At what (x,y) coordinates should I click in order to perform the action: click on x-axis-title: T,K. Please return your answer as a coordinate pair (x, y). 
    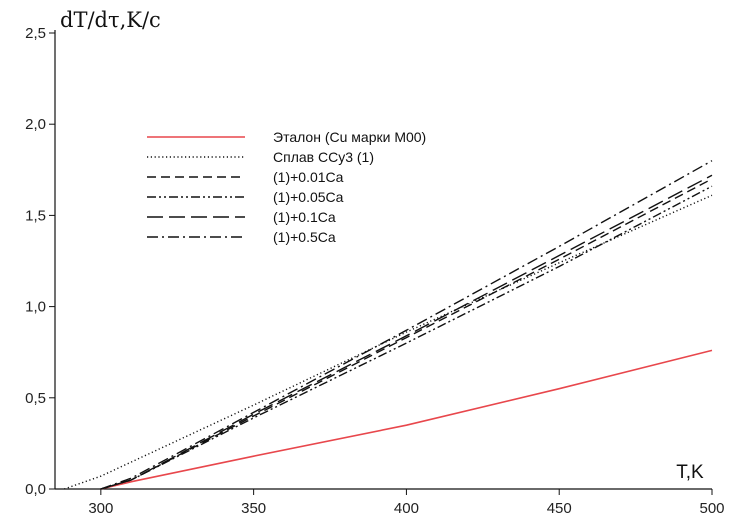
    Looking at the image, I should click on (690, 472).